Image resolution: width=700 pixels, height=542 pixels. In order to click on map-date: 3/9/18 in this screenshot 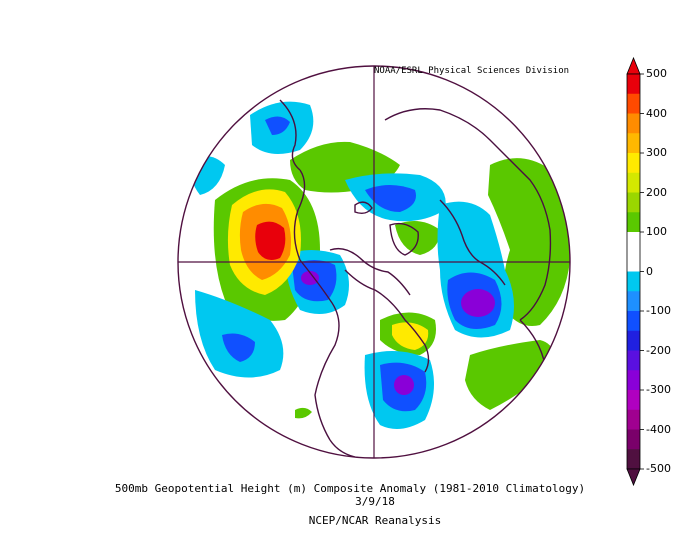, I will do `click(375, 501)`.